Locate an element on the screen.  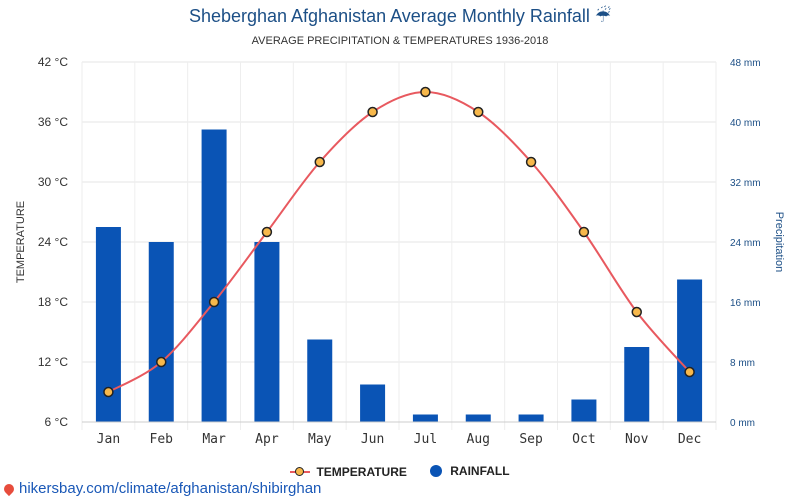
x-tick-label: Mar is located at coordinates (214, 439).